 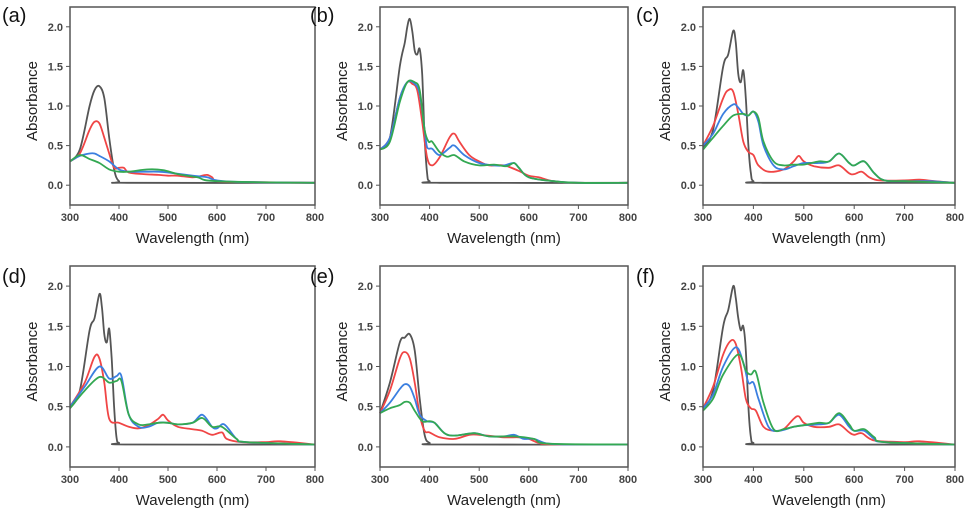 What do you see at coordinates (14, 277) in the screenshot?
I see `panel-label: (d)` at bounding box center [14, 277].